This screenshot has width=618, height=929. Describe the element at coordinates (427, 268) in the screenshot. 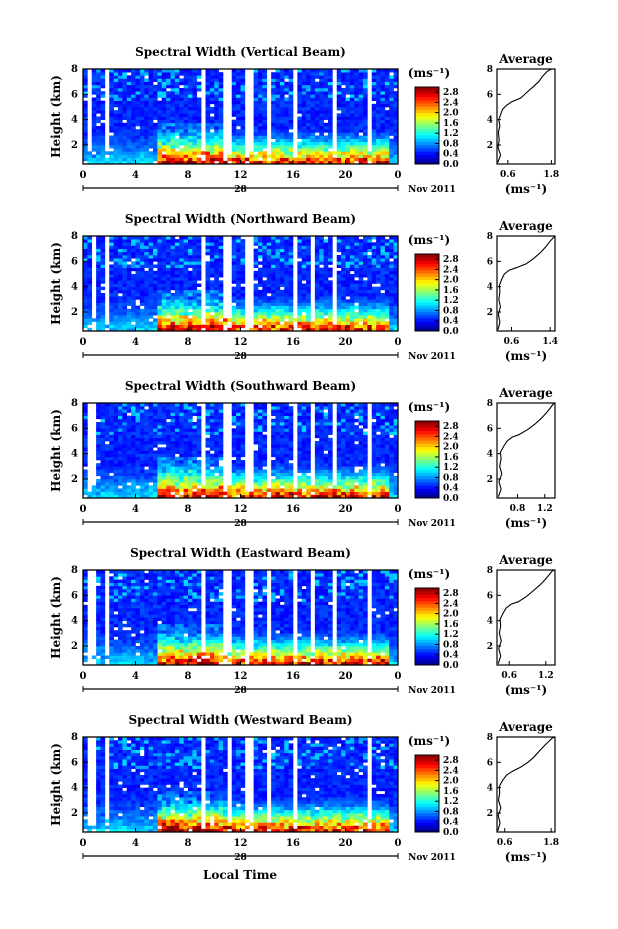

I see `colorbar-segment` at that location.